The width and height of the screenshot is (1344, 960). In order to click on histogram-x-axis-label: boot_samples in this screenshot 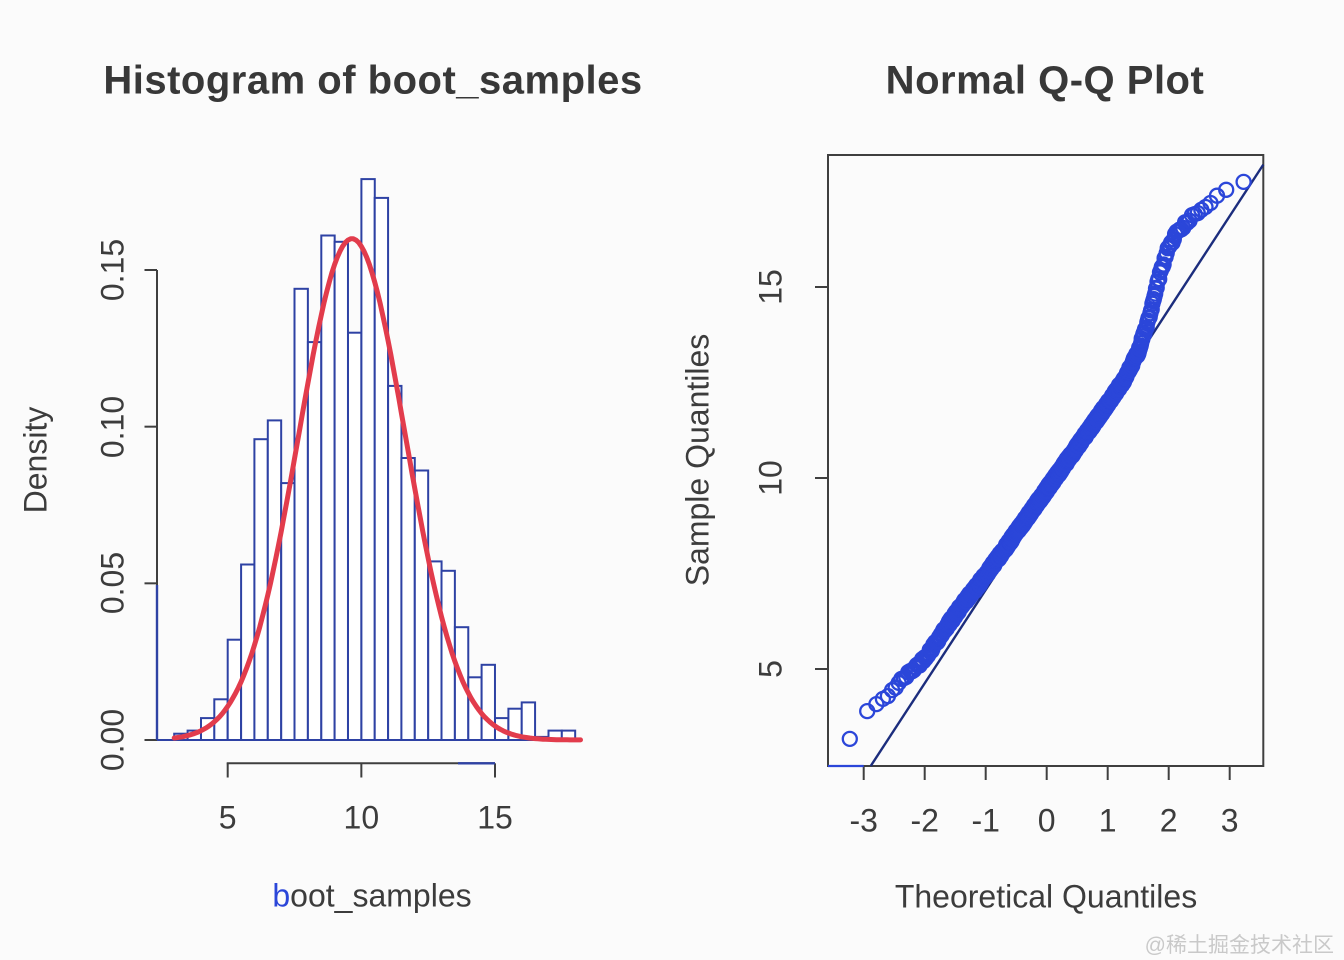, I will do `click(371, 896)`.